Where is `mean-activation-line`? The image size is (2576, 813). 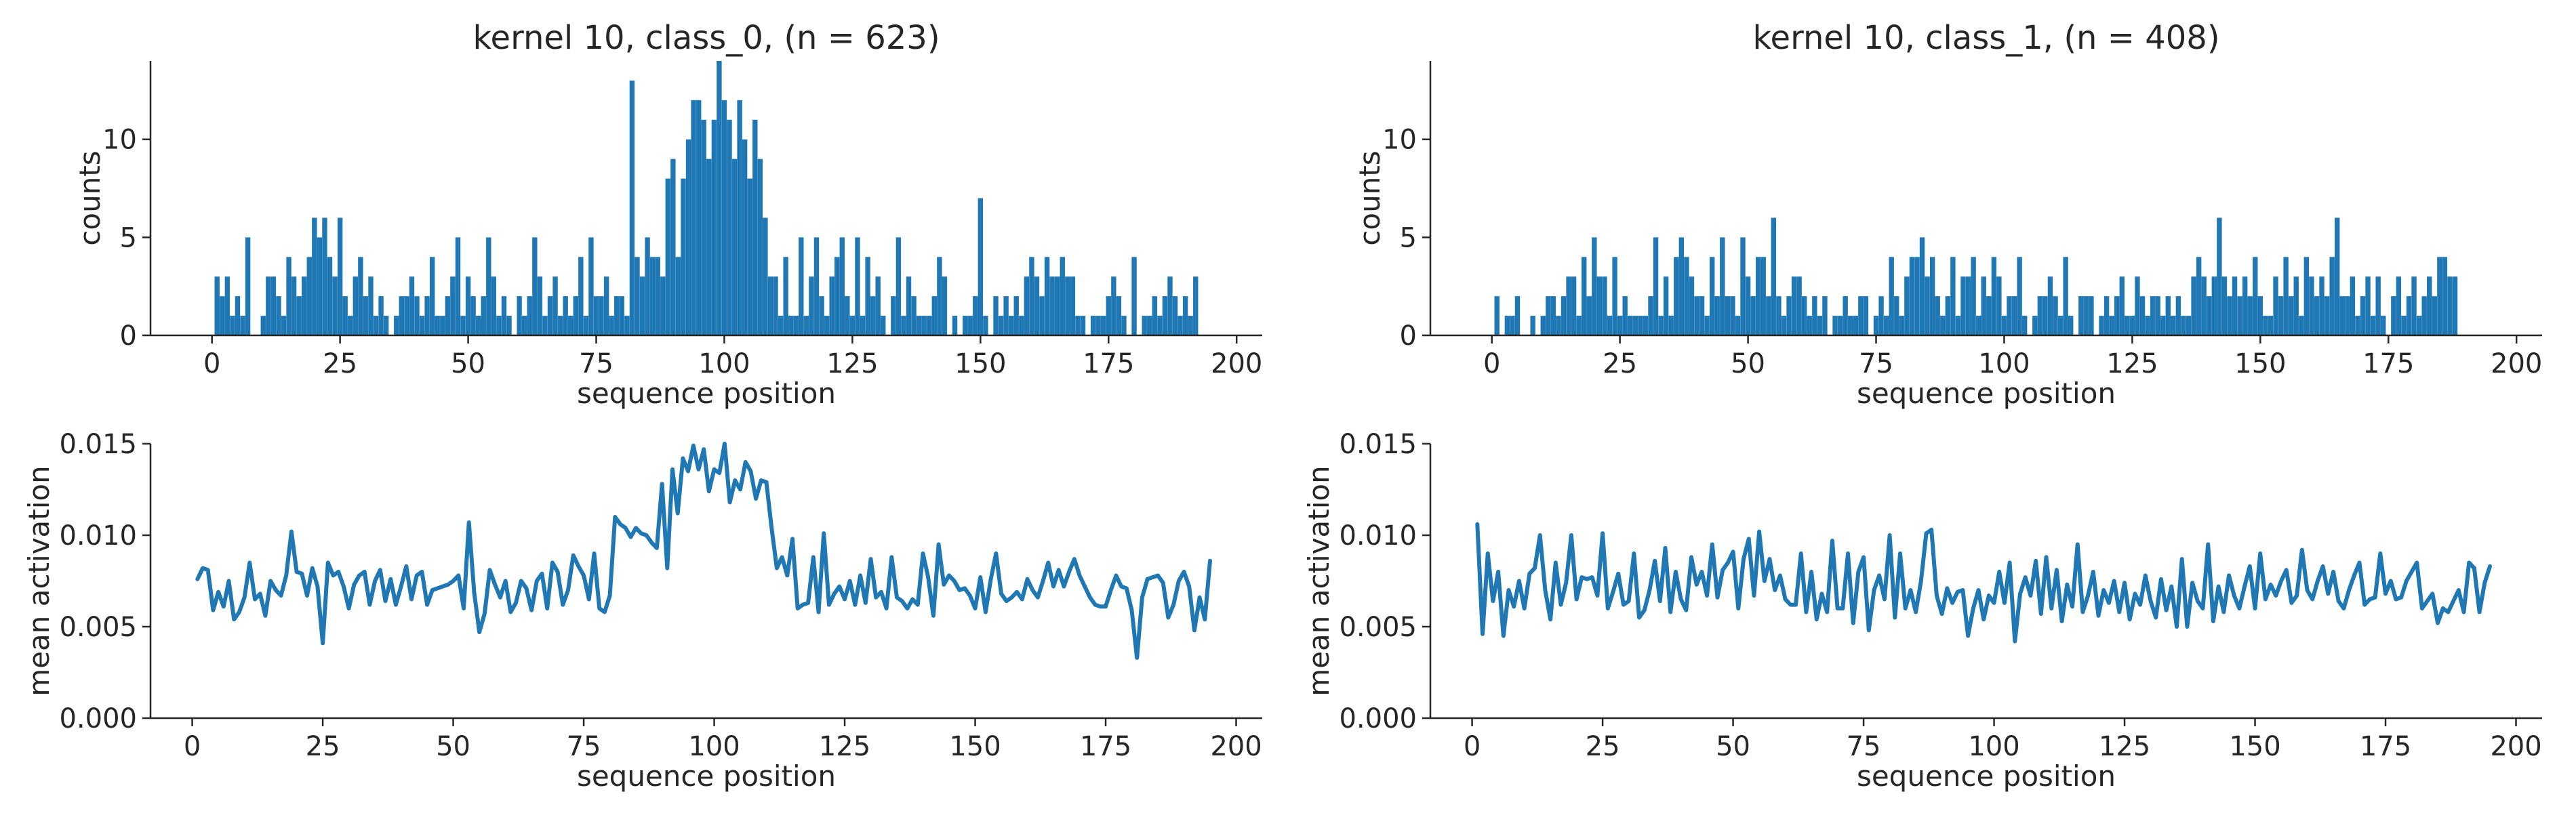
mean-activation-line is located at coordinates (703, 551).